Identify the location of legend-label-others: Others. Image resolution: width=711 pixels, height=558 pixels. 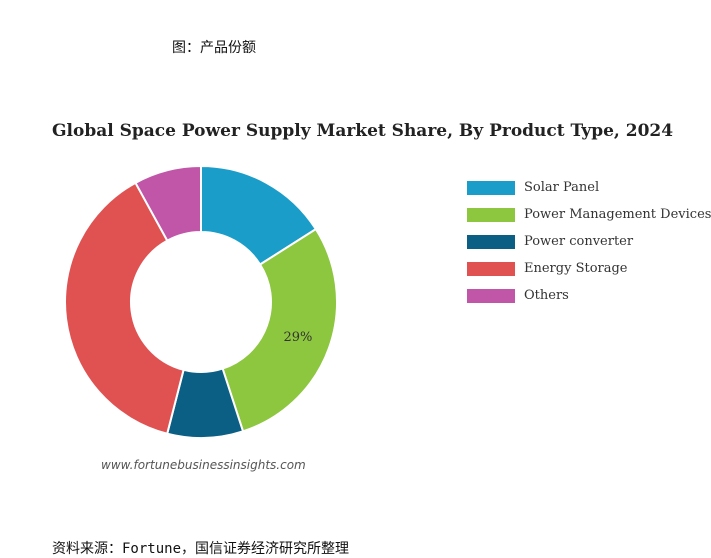
(546, 295).